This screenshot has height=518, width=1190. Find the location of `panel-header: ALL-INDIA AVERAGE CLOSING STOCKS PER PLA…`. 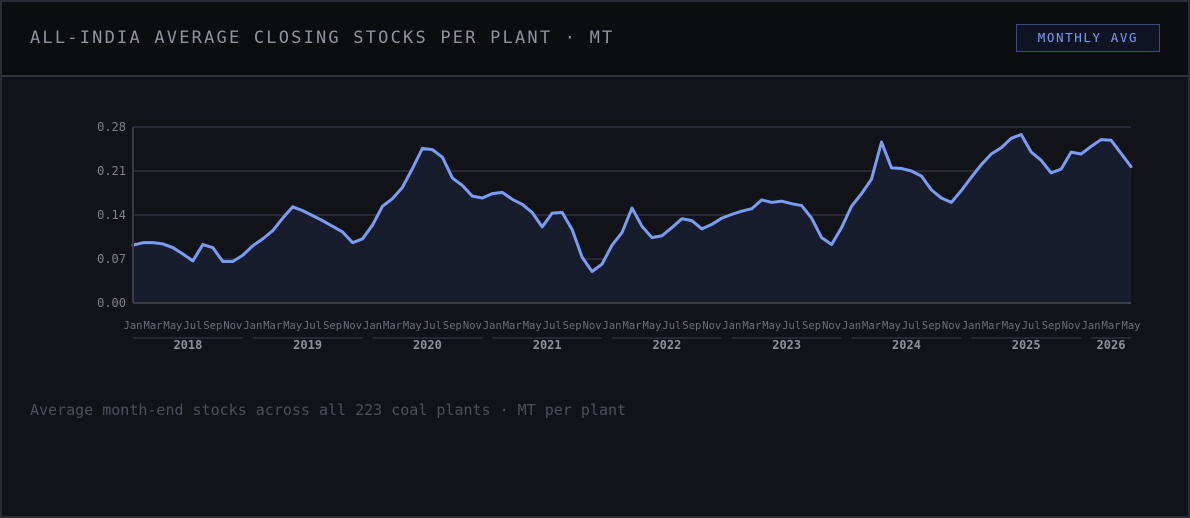

panel-header: ALL-INDIA AVERAGE CLOSING STOCKS PER PLA… is located at coordinates (595, 39).